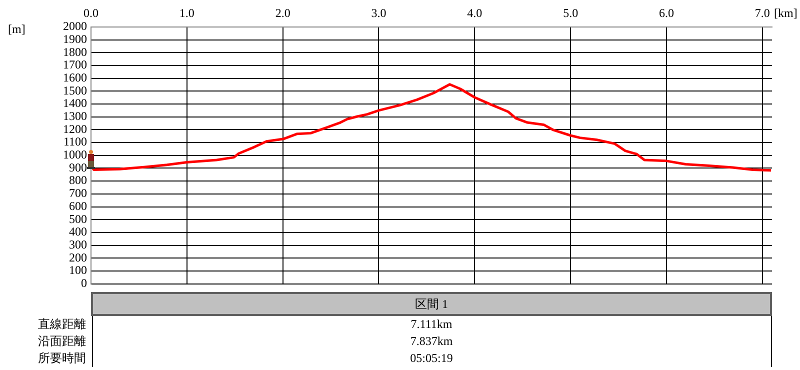  What do you see at coordinates (75, 155) in the screenshot?
I see `y-tick-label: 1000` at bounding box center [75, 155].